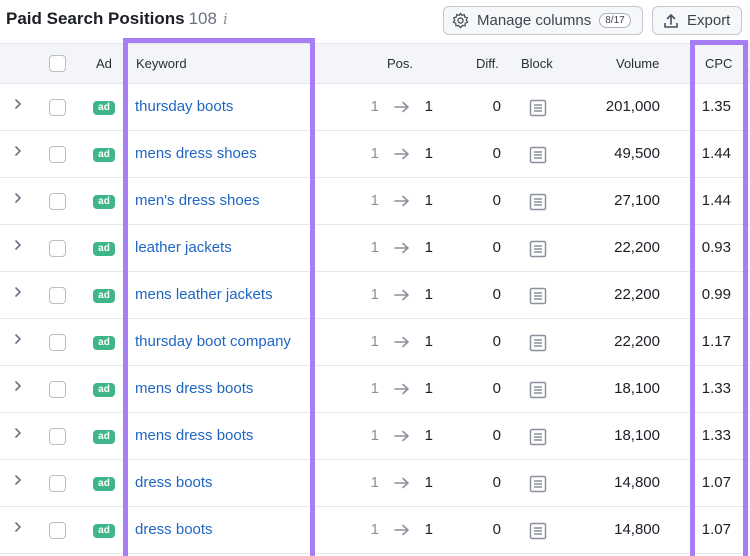 The height and width of the screenshot is (556, 750). What do you see at coordinates (460, 20) in the screenshot?
I see `gear-icon` at bounding box center [460, 20].